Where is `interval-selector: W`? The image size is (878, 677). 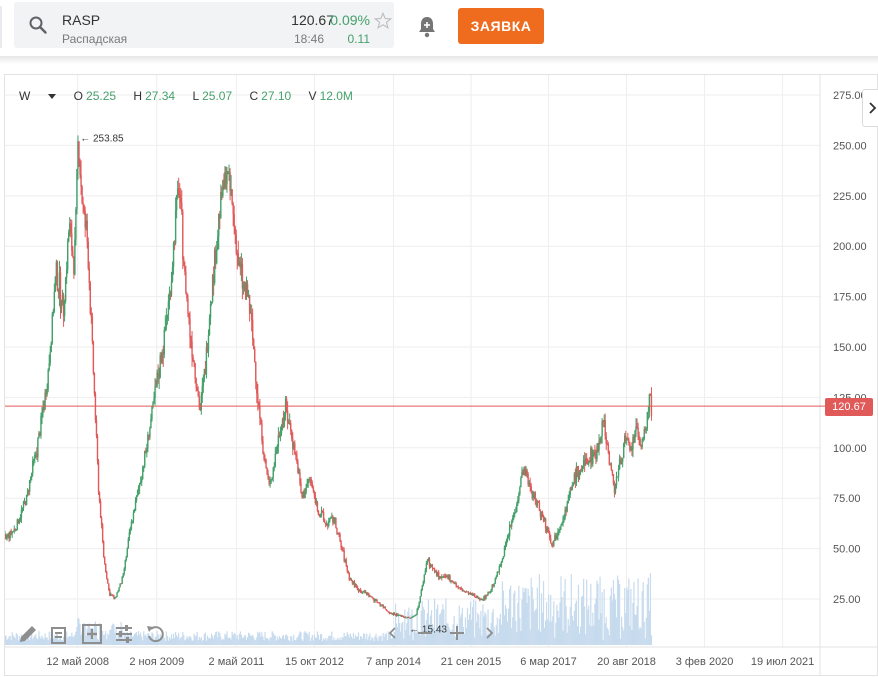 interval-selector: W is located at coordinates (25, 96).